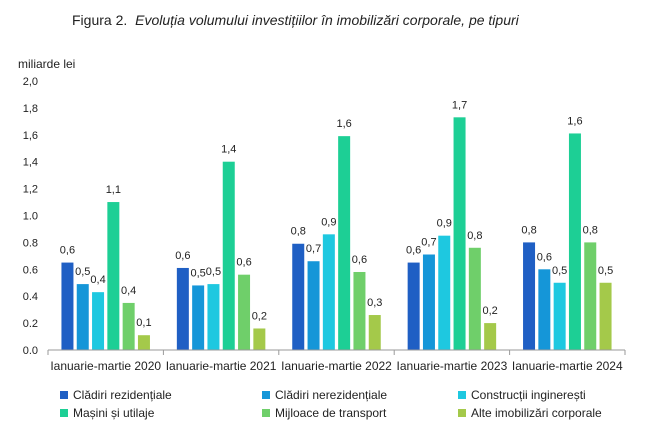  What do you see at coordinates (30, 190) in the screenshot?
I see `y-tick-label: 1,2` at bounding box center [30, 190].